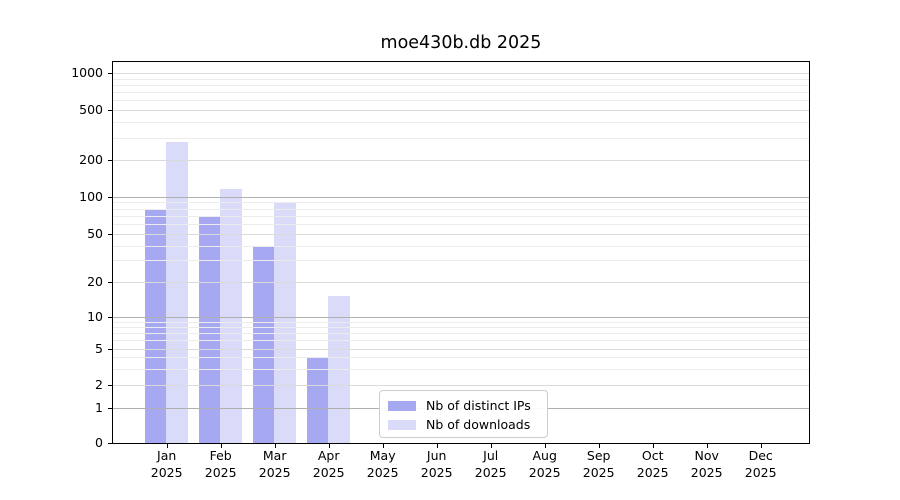 The image size is (900, 500). What do you see at coordinates (598, 464) in the screenshot?
I see `x-tick-label-sep: Sep 2025` at bounding box center [598, 464].